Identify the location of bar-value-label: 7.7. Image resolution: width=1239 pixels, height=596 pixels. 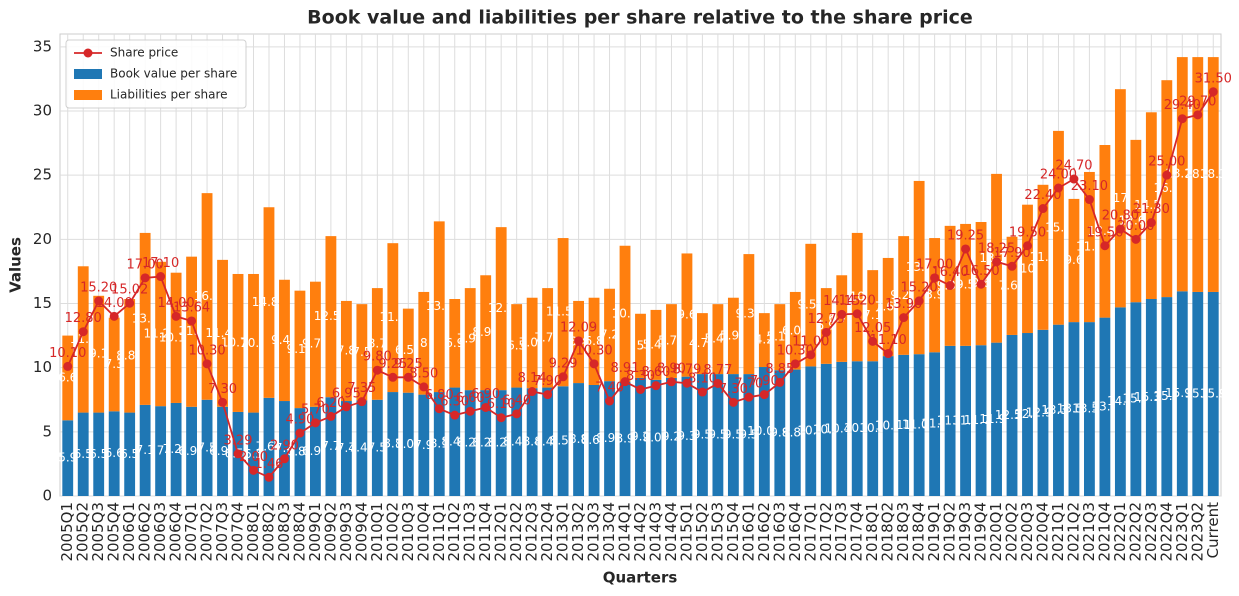
(330, 446).